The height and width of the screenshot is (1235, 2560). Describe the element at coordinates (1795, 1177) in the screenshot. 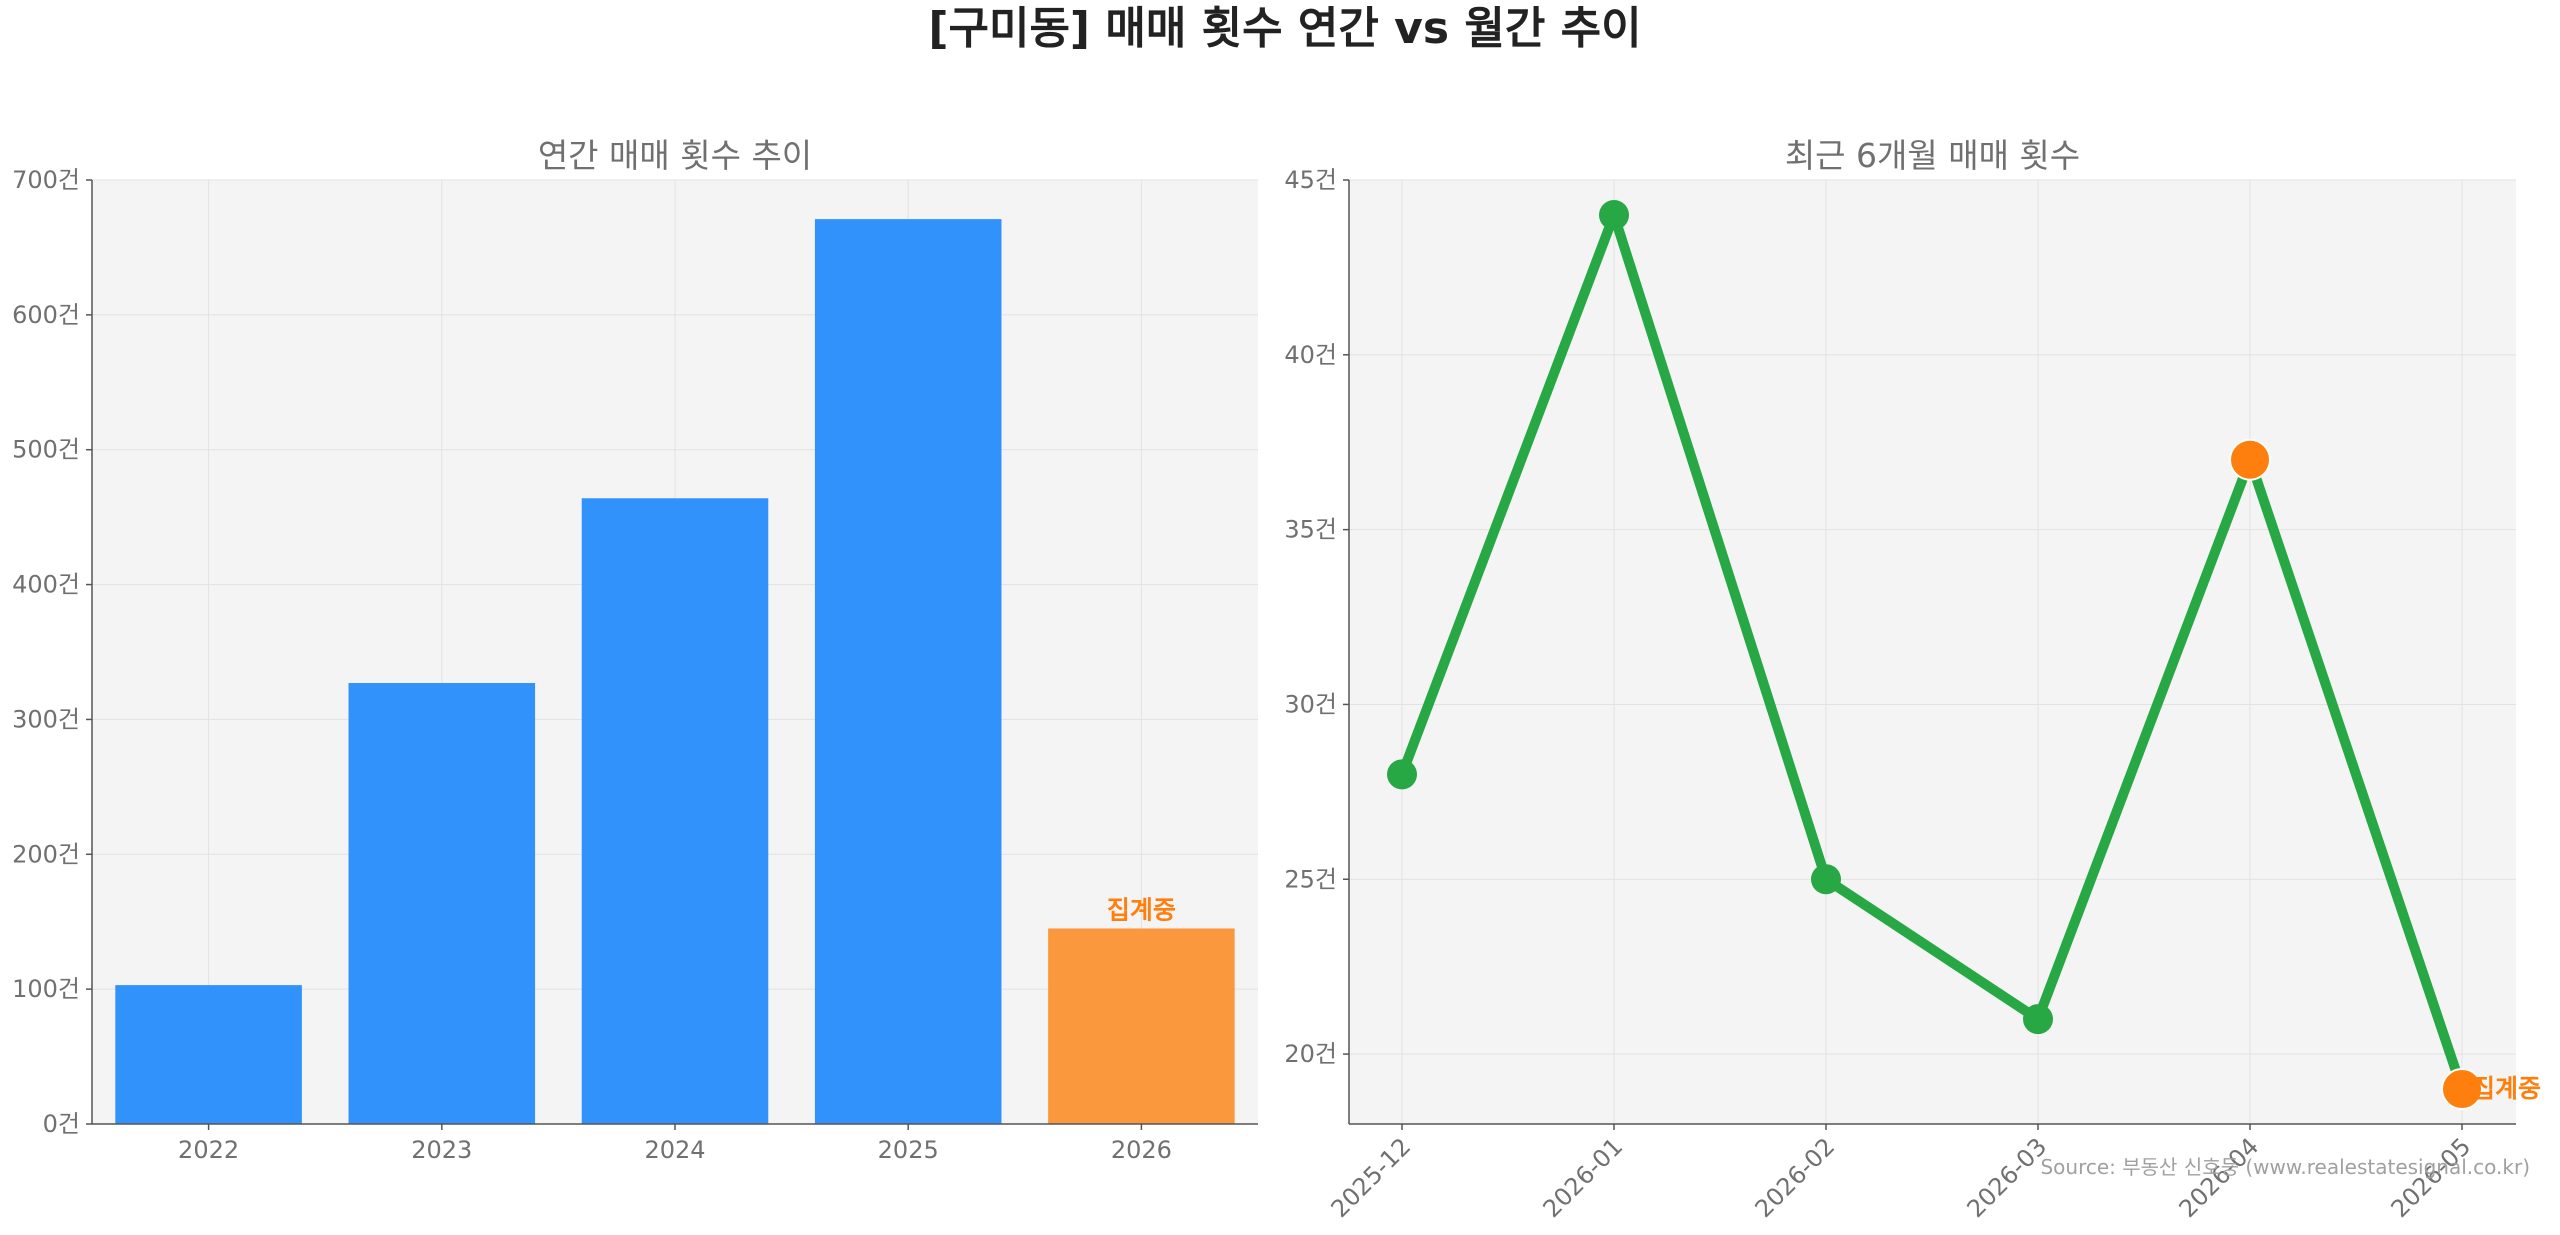

I see `monthly-x-tick-label: 2026-02` at that location.